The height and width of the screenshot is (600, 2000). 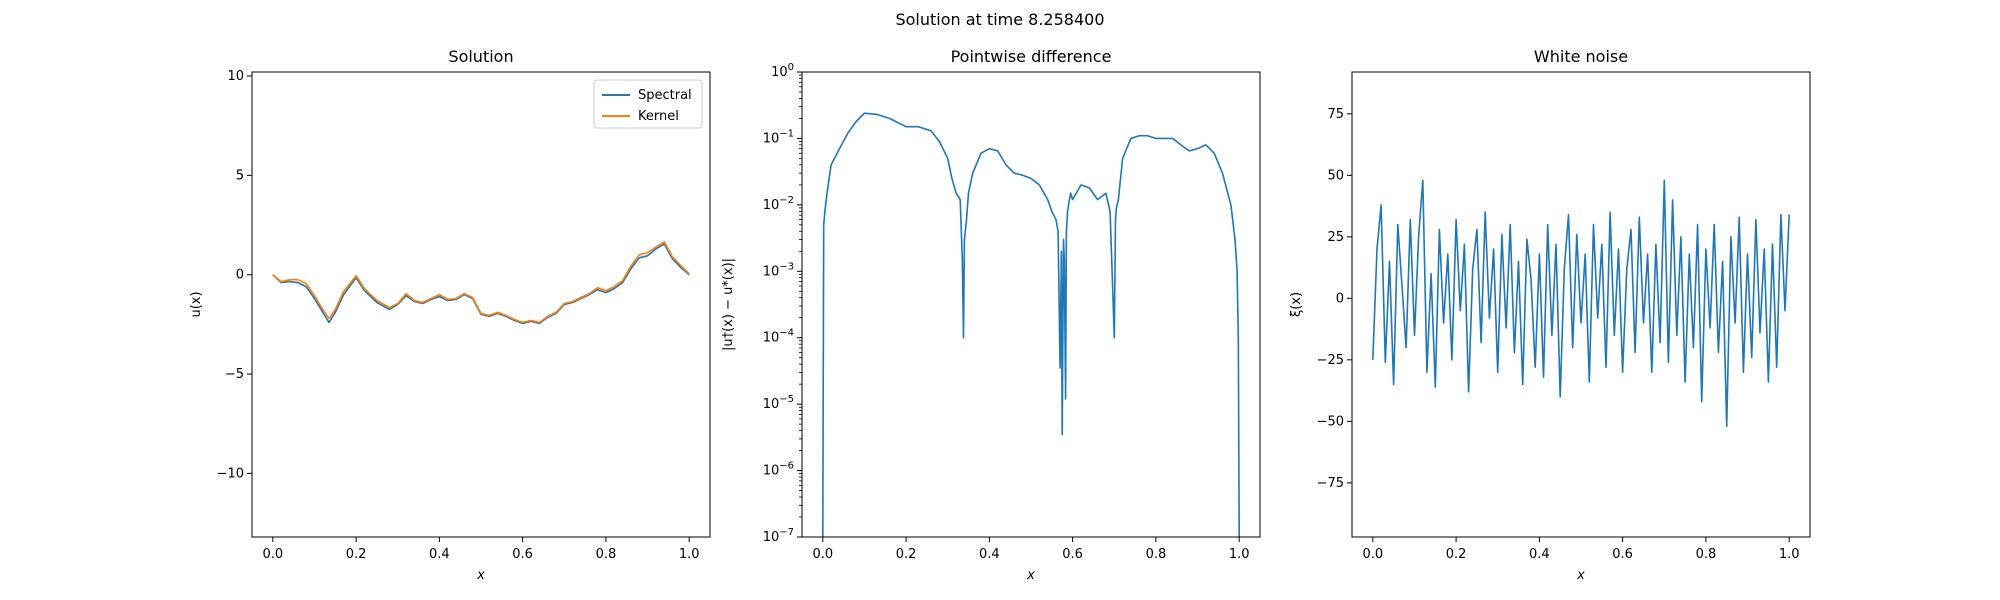 What do you see at coordinates (778, 270) in the screenshot?
I see `y-tick-label: 10⁻³` at bounding box center [778, 270].